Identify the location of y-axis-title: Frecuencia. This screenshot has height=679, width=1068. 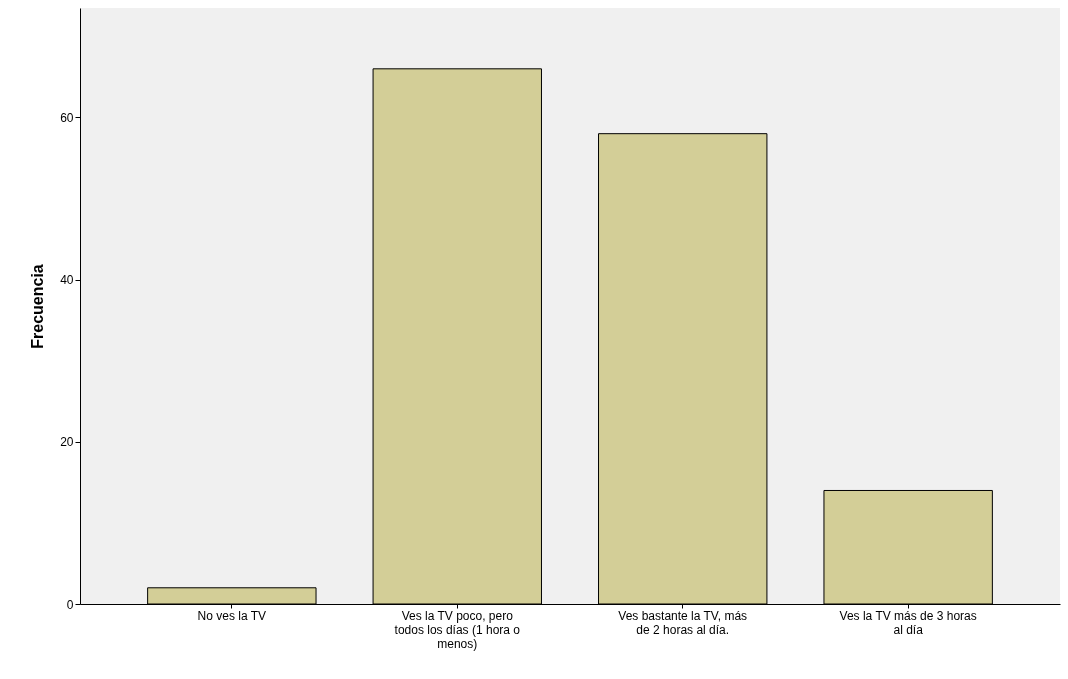
(38, 306).